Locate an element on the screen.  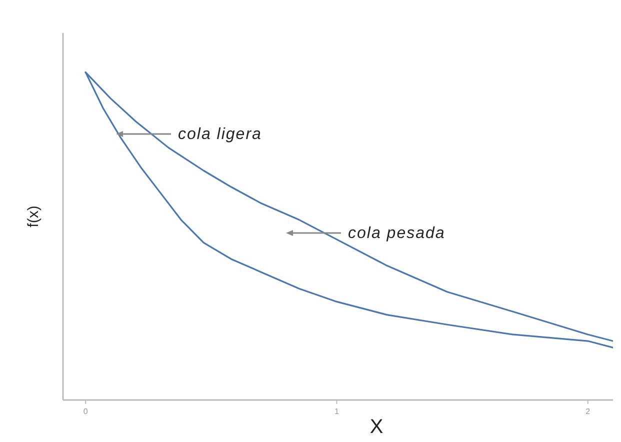
x-tick-label: 0 is located at coordinates (85, 411).